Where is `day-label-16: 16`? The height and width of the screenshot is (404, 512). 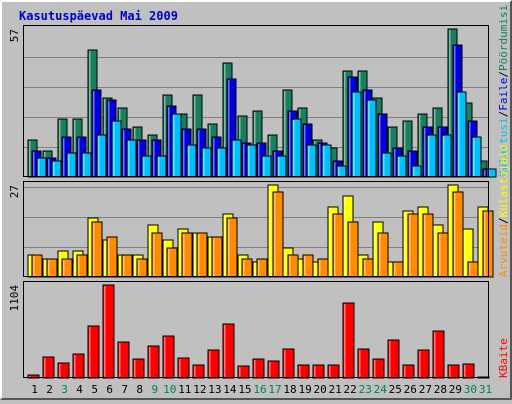 day-label-16: 16 is located at coordinates (259, 389).